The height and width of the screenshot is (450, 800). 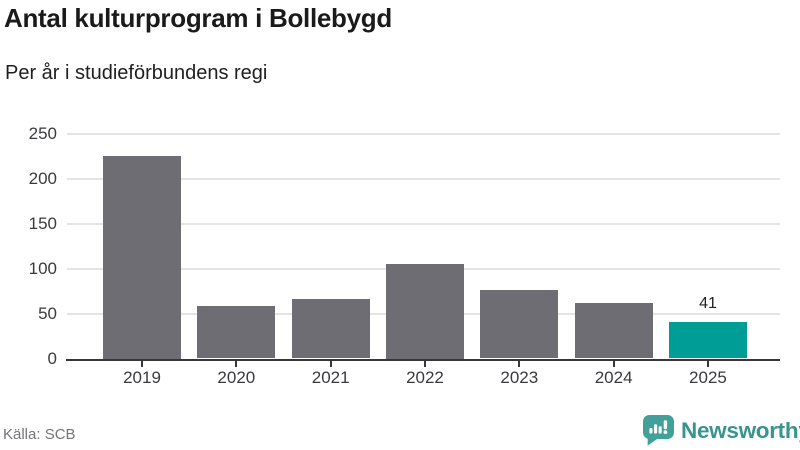 What do you see at coordinates (330, 329) in the screenshot?
I see `bar-2021` at bounding box center [330, 329].